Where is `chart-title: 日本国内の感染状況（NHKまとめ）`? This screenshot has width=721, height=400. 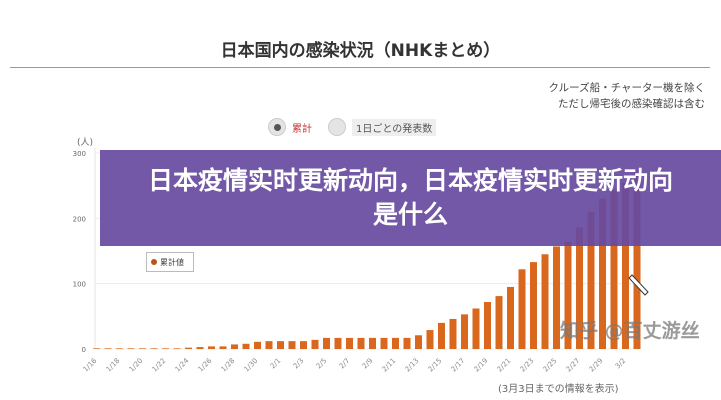
chart-title: 日本国内の感染状況（NHKまとめ） is located at coordinates (360, 51).